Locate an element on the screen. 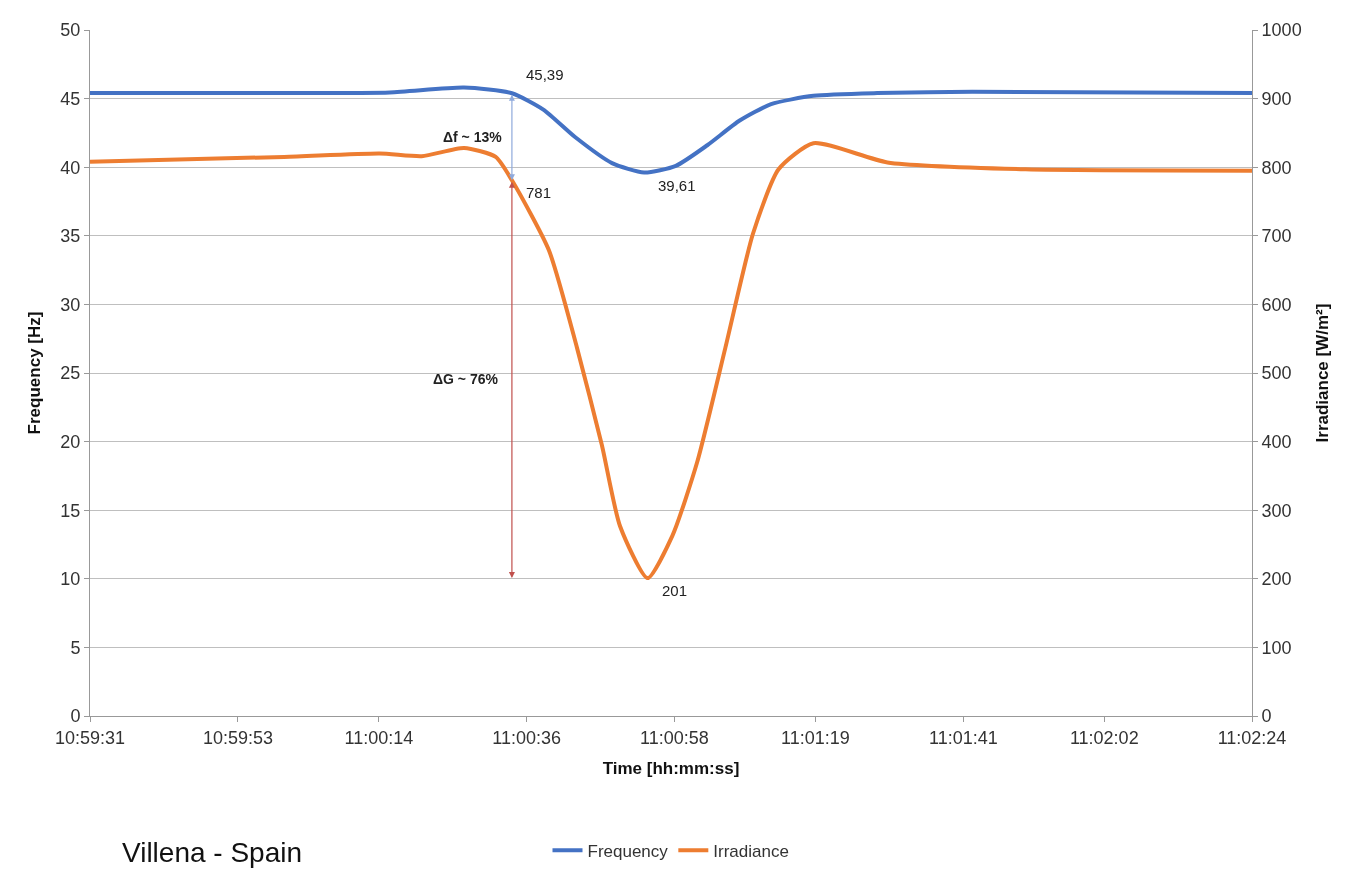 This screenshot has width=1362, height=881. y2-tick-label: 0 is located at coordinates (1266, 716).